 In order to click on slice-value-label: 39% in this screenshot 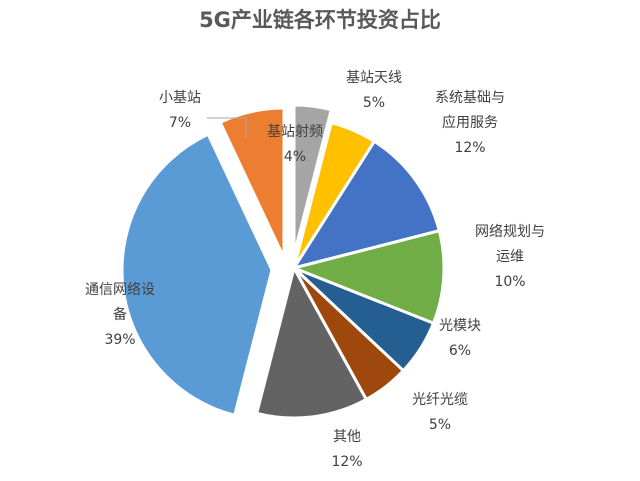, I will do `click(119, 340)`.